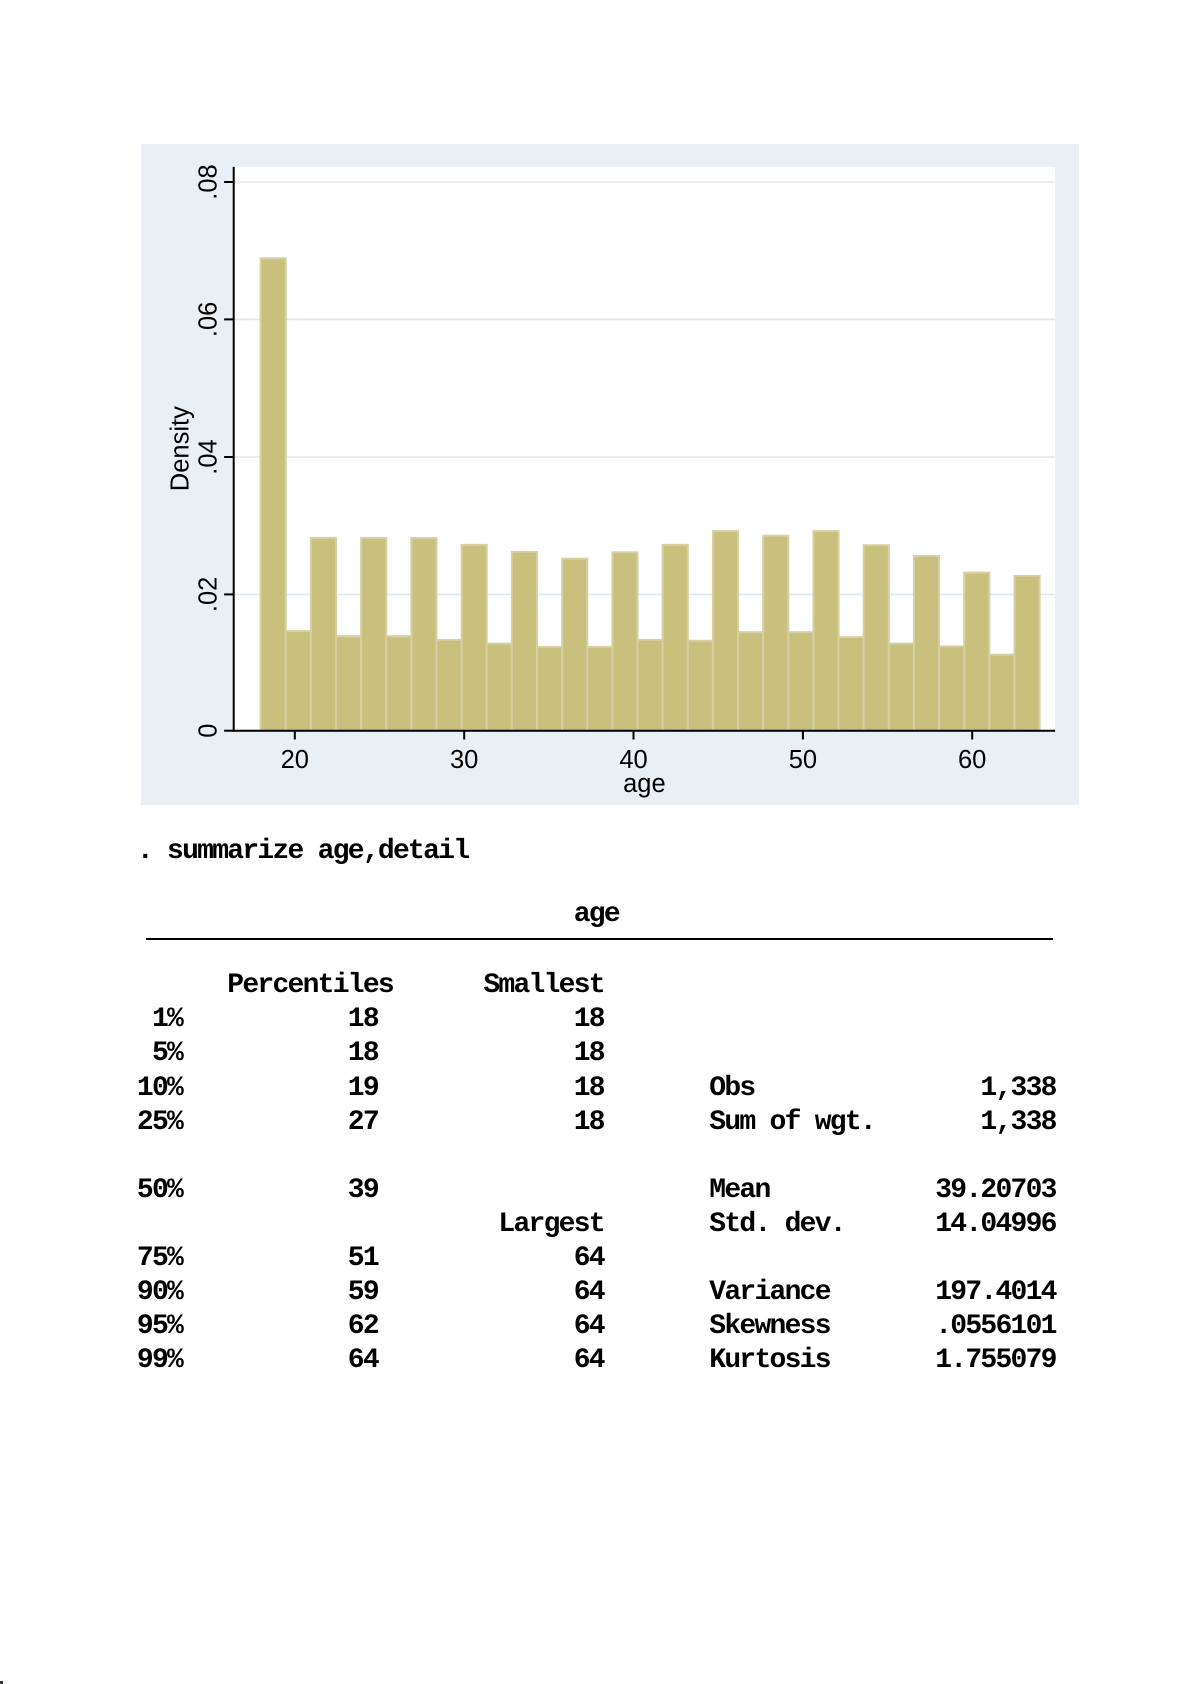 The image size is (1192, 1684). I want to click on svg-text: .02, so click(208, 594).